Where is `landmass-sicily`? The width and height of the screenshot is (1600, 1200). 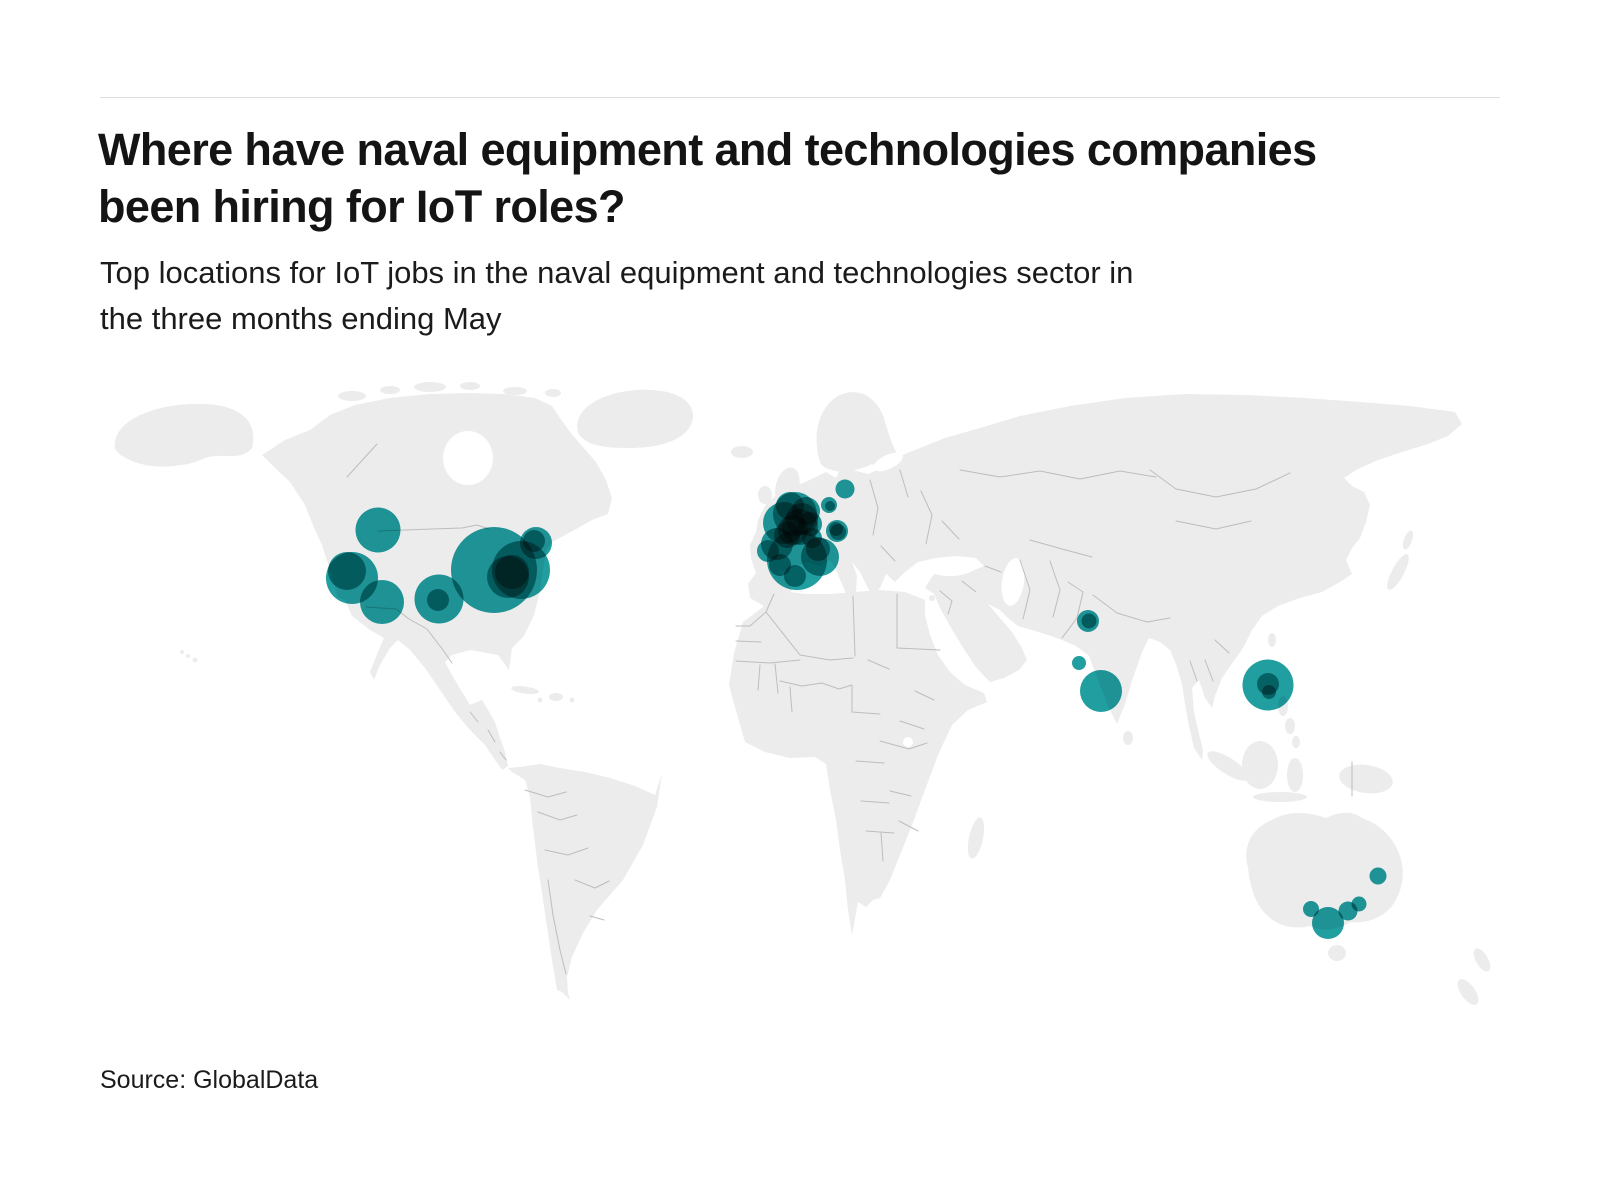 landmass-sicily is located at coordinates (838, 606).